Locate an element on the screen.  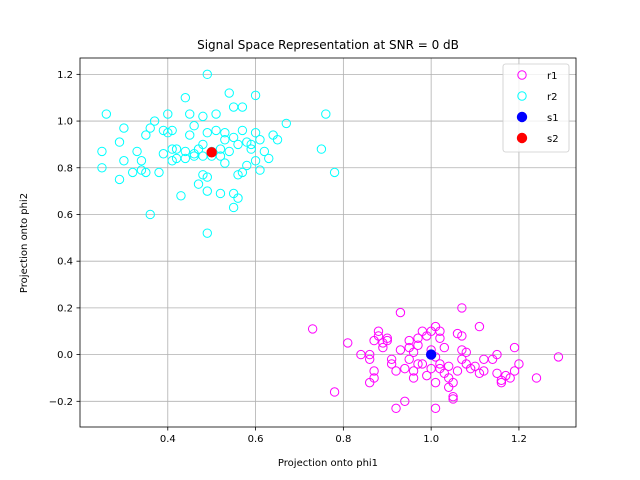
legend-label-r1: r1 is located at coordinates (552, 76).